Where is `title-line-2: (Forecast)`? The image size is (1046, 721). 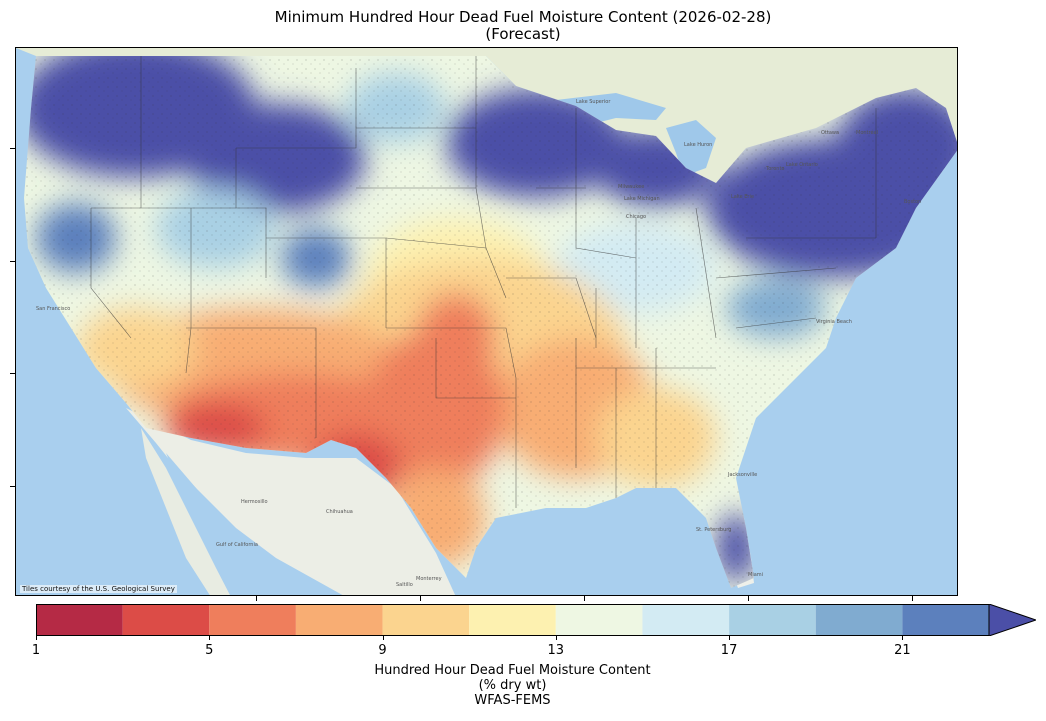 title-line-2: (Forecast) is located at coordinates (523, 34).